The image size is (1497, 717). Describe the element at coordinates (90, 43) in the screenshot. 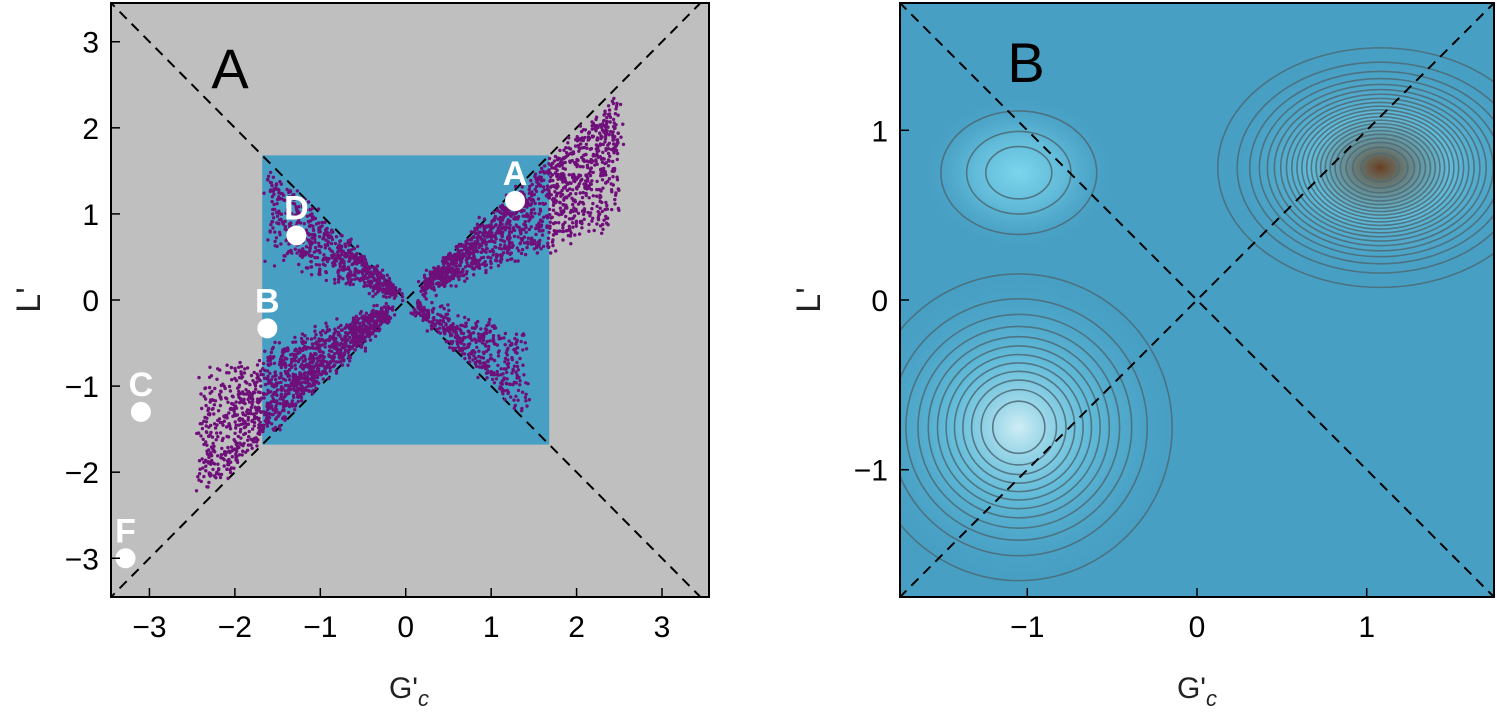

I see `y-tick-label: 3` at that location.